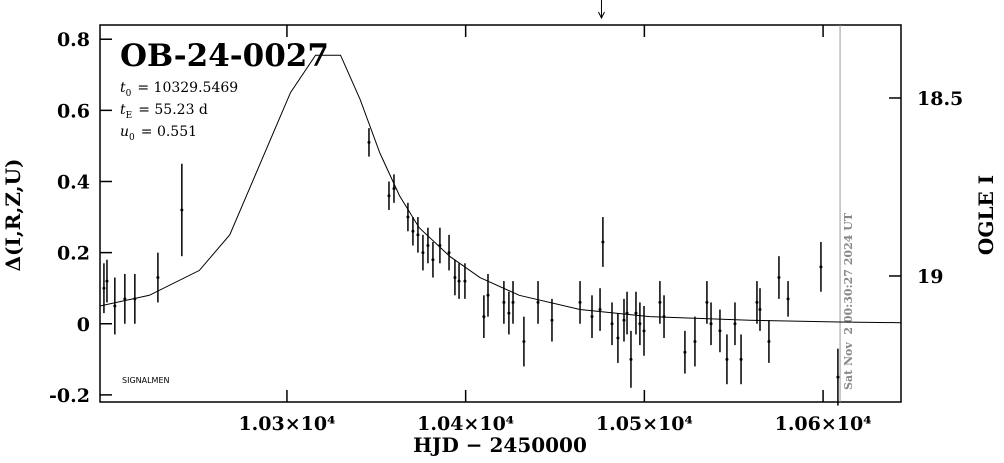  I want to click on x-tick-label: 1.04×10⁴, so click(465, 424).